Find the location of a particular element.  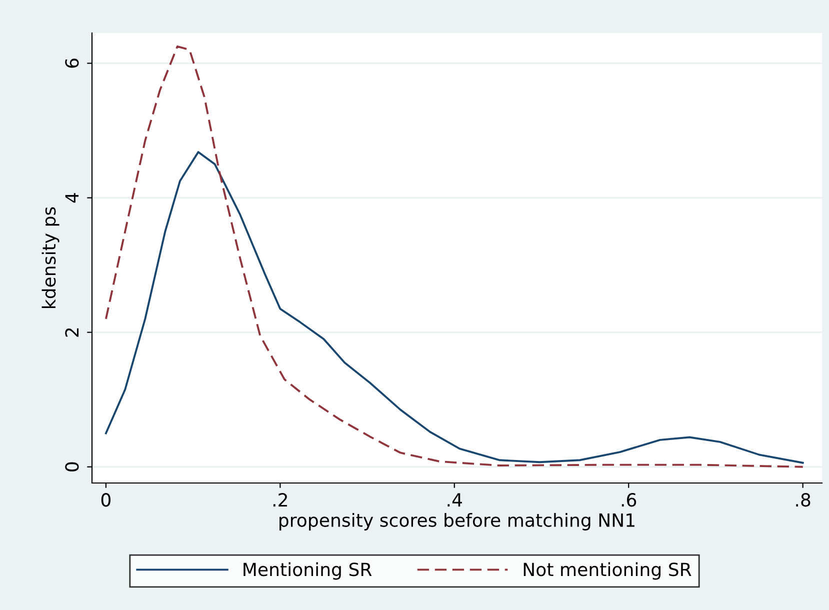

x-tick-label: .8 is located at coordinates (803, 500).